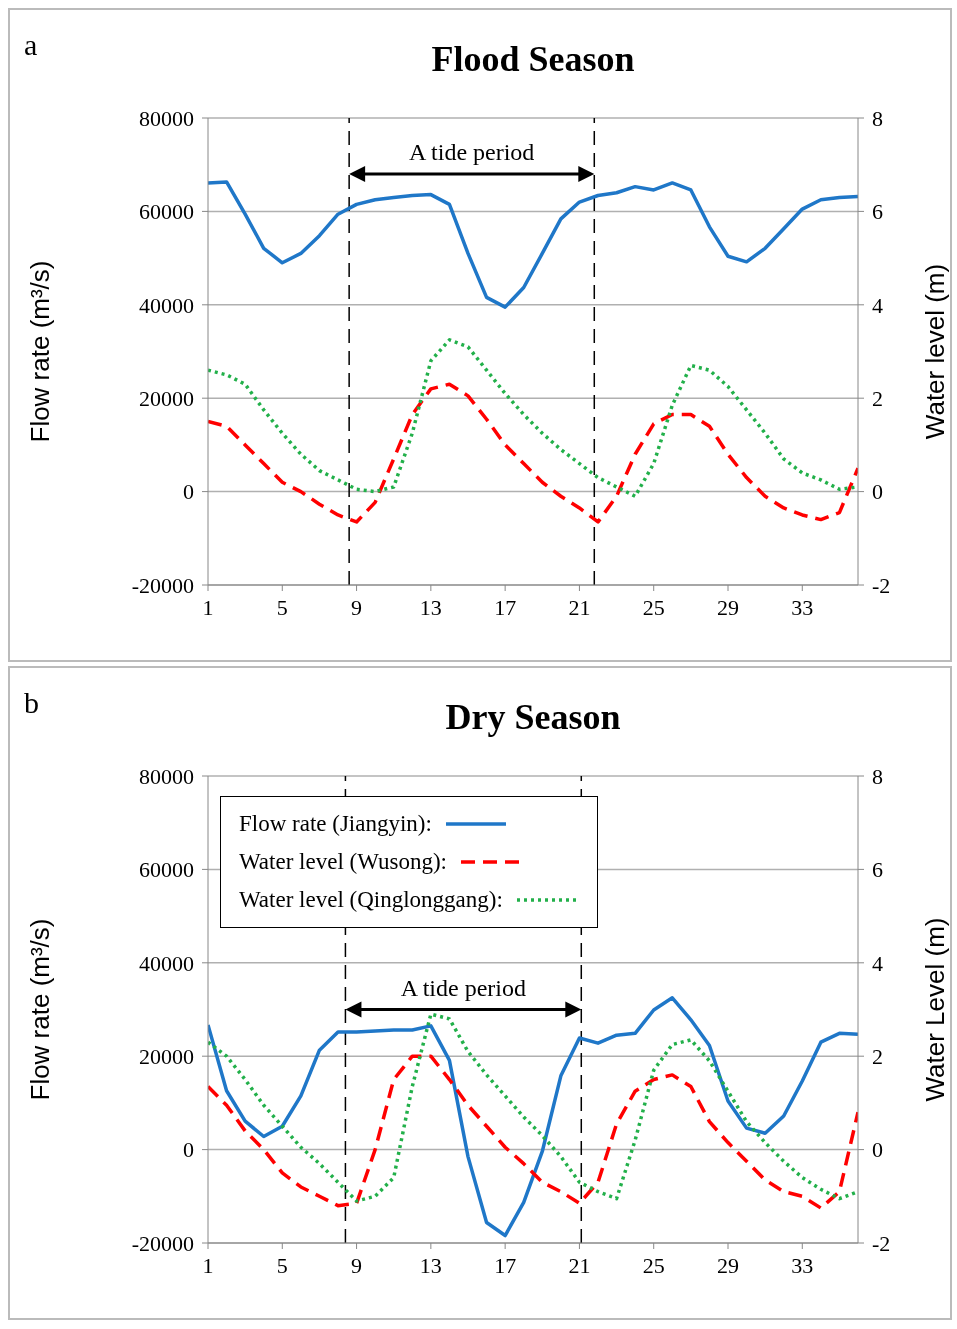 The width and height of the screenshot is (957, 1329). Describe the element at coordinates (371, 900) in the screenshot. I see `legend-label: Water level (Qinglonggang):` at that location.